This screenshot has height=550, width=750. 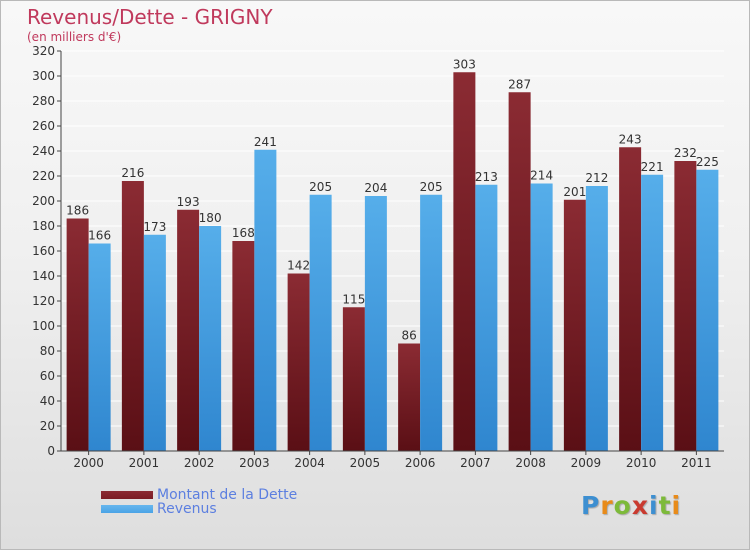 What do you see at coordinates (652, 167) in the screenshot?
I see `data-label-revenue: 221` at bounding box center [652, 167].